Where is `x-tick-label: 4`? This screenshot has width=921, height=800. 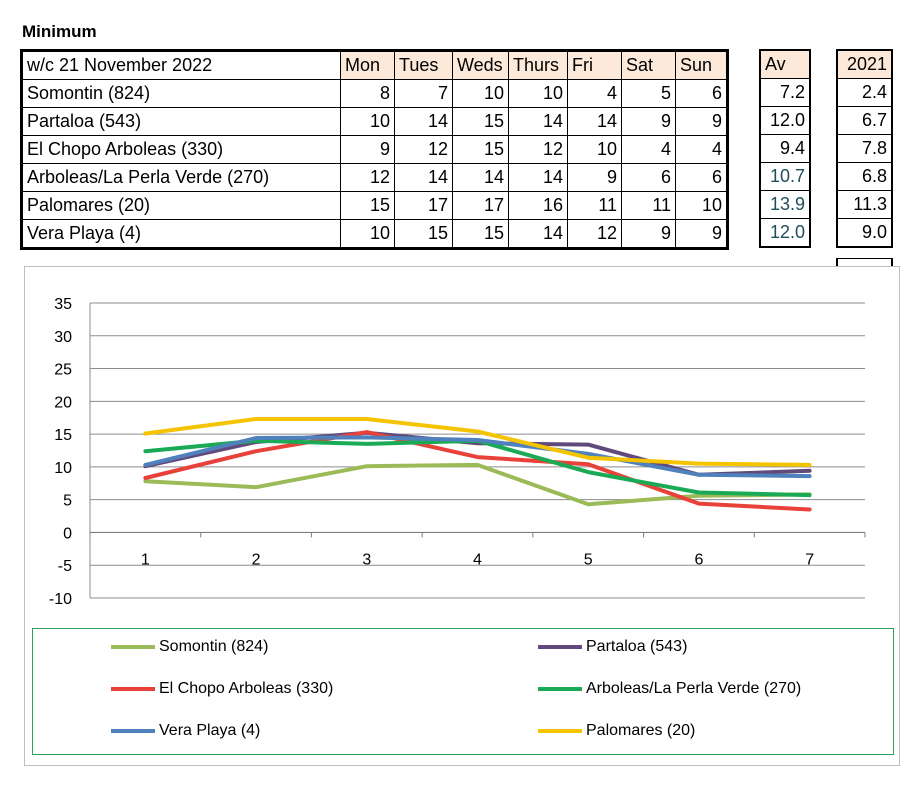
x-tick-label: 4 is located at coordinates (477, 559).